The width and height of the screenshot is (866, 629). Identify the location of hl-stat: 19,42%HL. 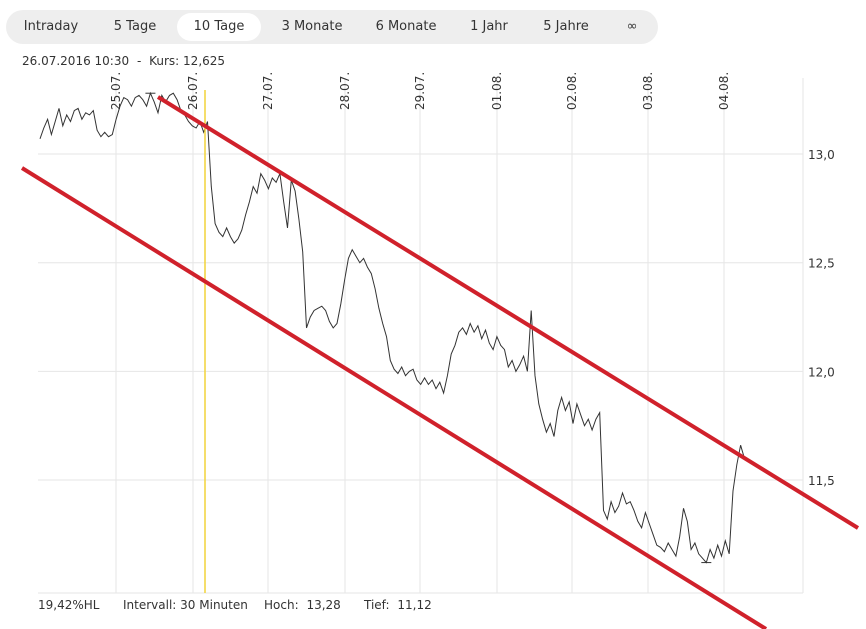
(68, 605).